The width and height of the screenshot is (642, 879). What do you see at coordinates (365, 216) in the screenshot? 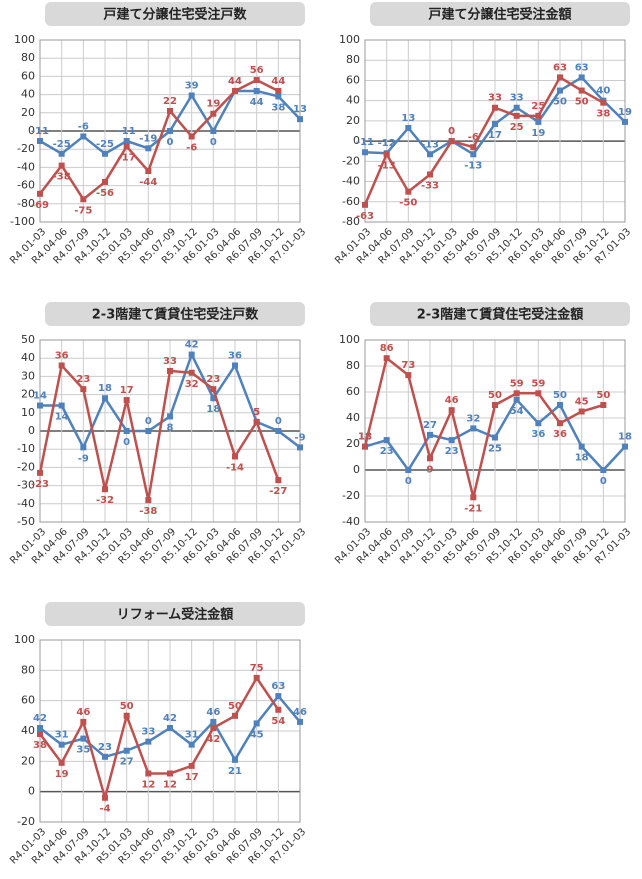
I see `data-label: -63` at bounding box center [365, 216].